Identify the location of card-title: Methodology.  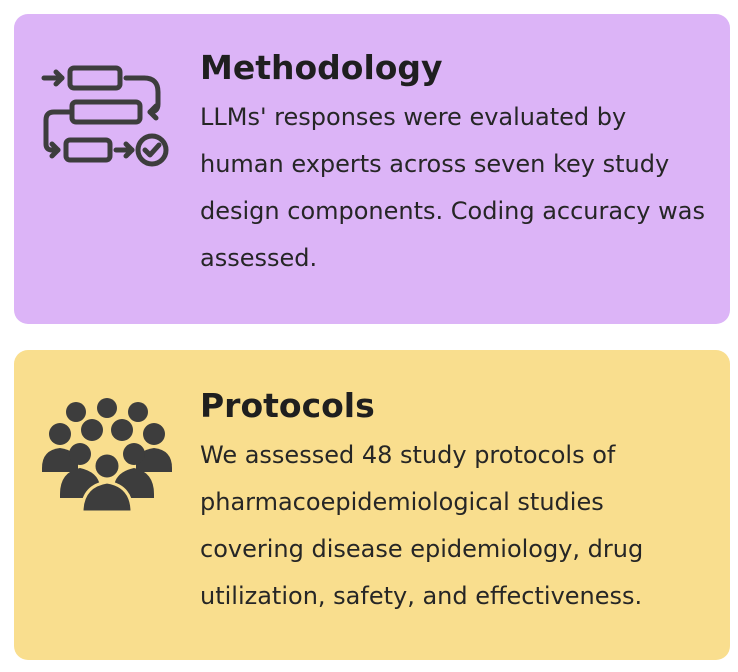
(321, 67).